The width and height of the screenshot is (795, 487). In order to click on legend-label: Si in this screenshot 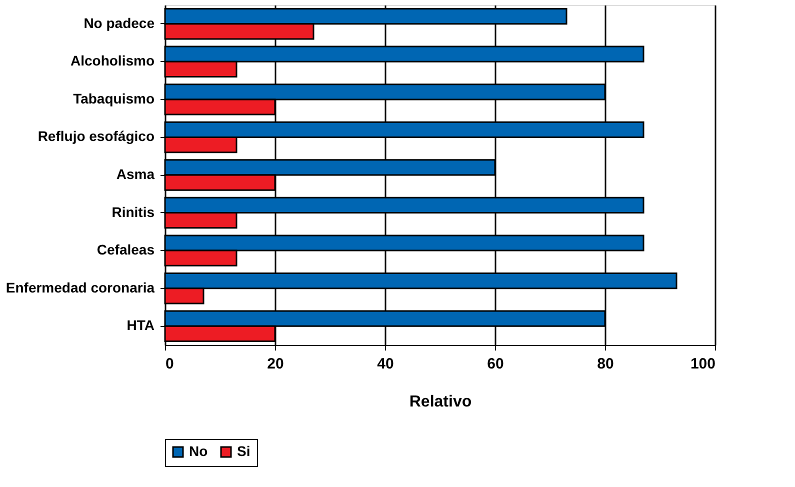, I will do `click(243, 451)`.